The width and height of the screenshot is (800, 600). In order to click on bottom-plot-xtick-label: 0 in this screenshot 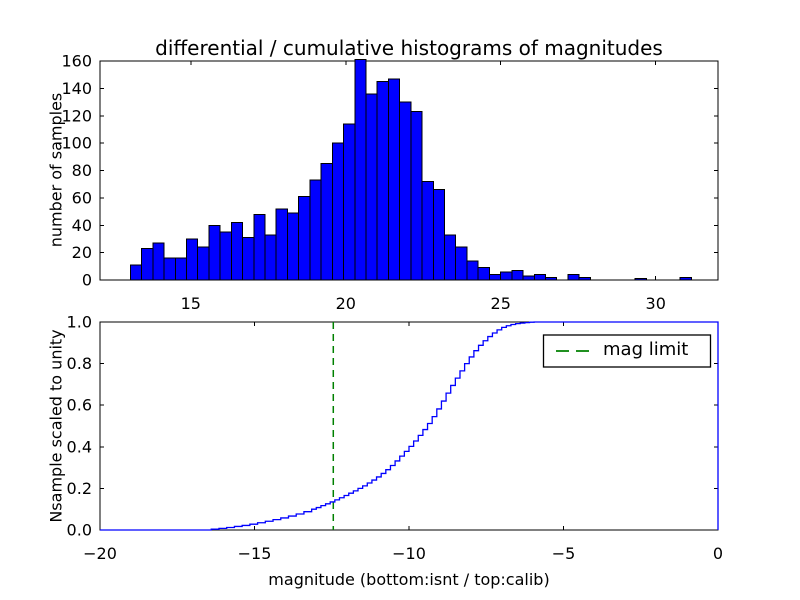, I will do `click(718, 553)`.